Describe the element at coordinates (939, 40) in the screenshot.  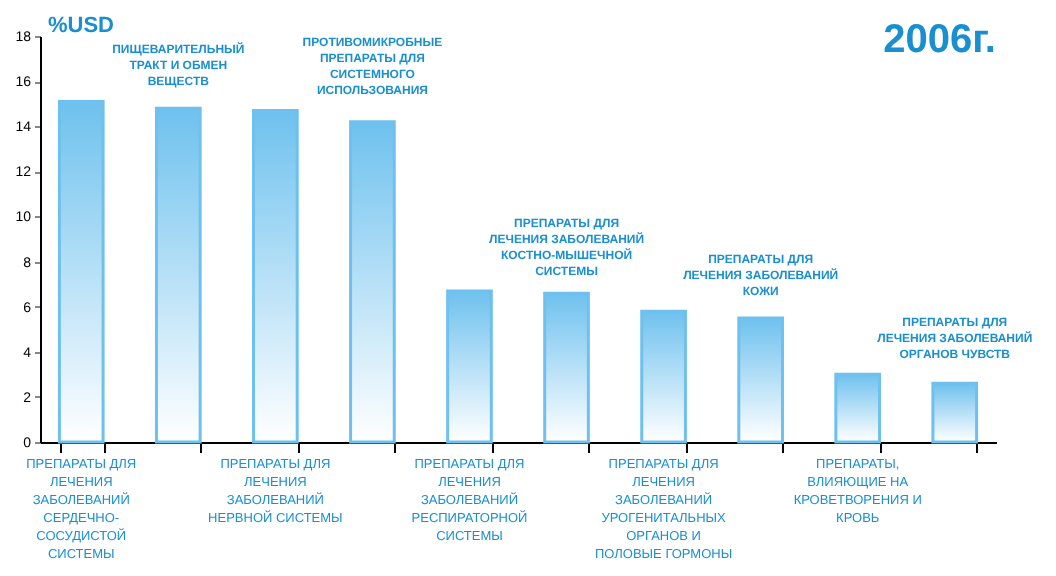
I see `chart-title: 2006г.` at that location.